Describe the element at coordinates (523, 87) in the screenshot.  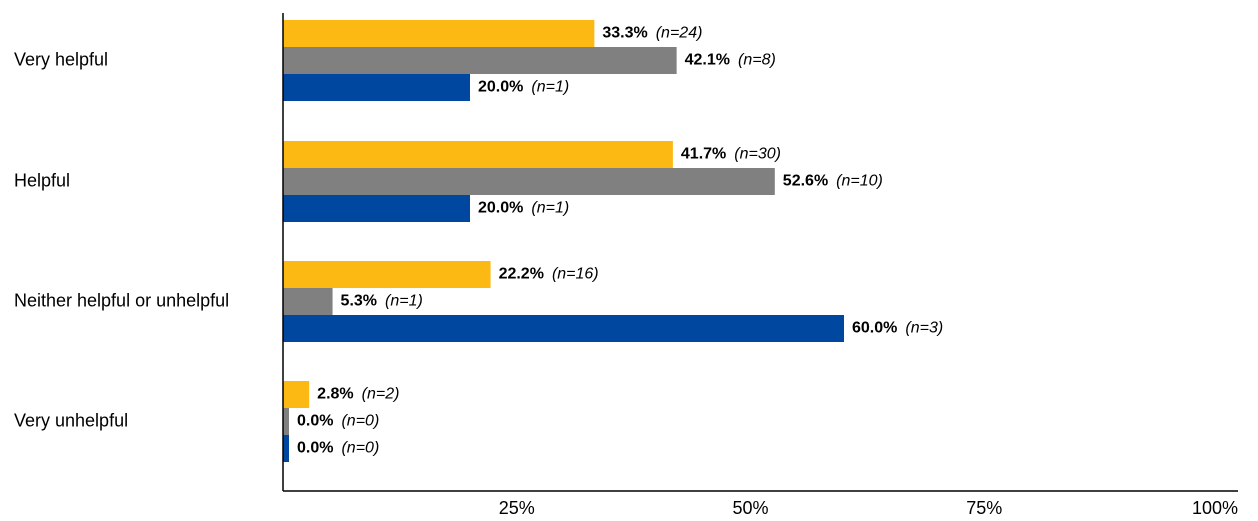
I see `data-label-very-helpful-series-3: 20.0% (n=1)` at that location.